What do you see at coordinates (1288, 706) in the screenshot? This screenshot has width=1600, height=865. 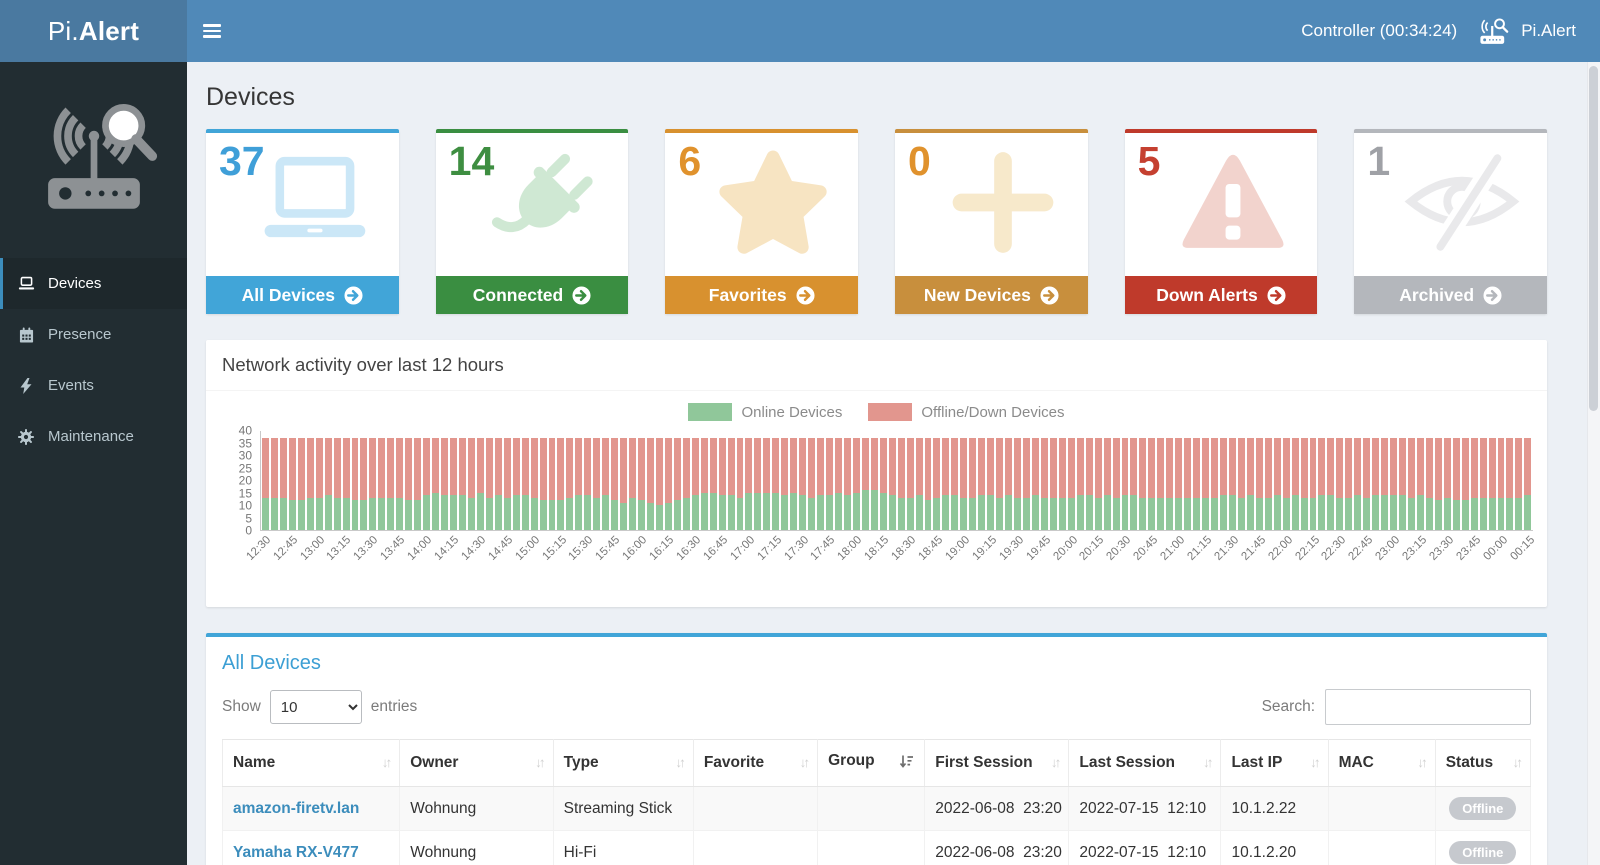 I see `search-label: Search:` at bounding box center [1288, 706].